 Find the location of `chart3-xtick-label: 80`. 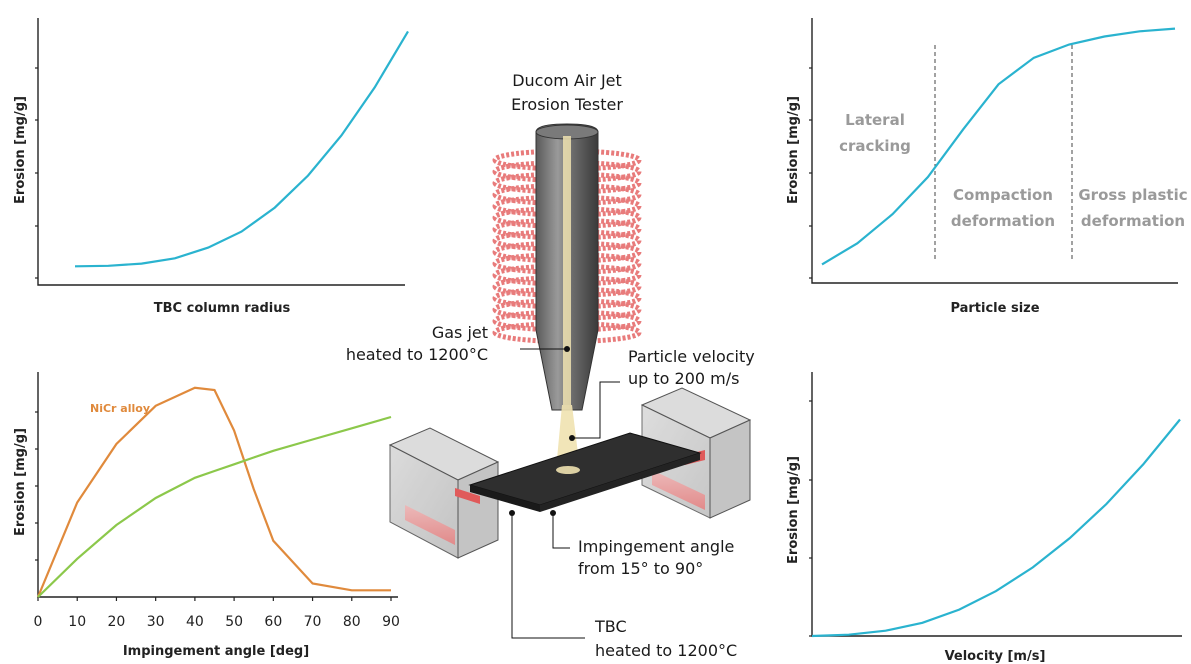

chart3-xtick-label: 80 is located at coordinates (352, 622).